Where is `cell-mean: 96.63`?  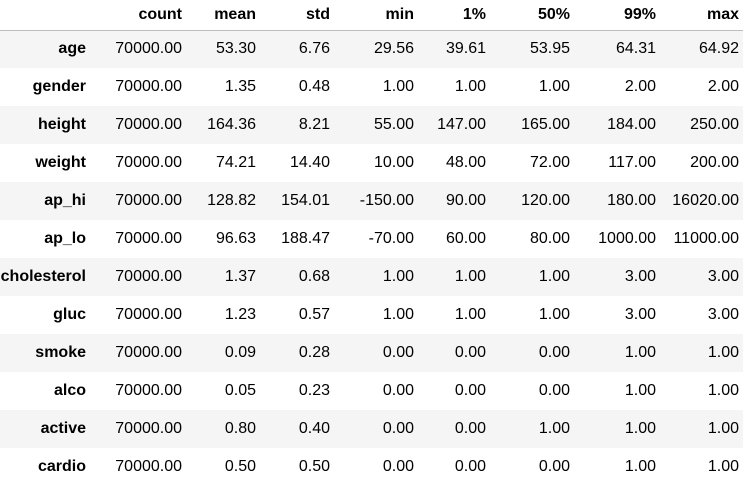
cell-mean: 96.63 is located at coordinates (235, 238).